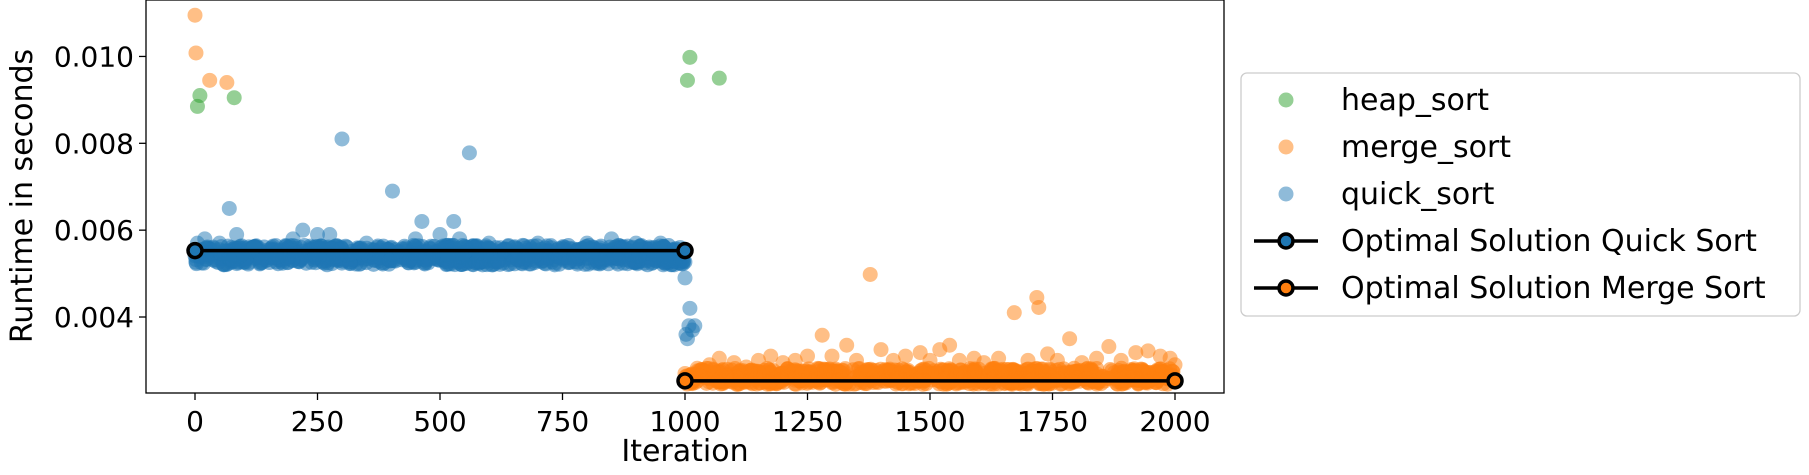  What do you see at coordinates (94, 317) in the screenshot?
I see `y-tick-label: 0.004` at bounding box center [94, 317].